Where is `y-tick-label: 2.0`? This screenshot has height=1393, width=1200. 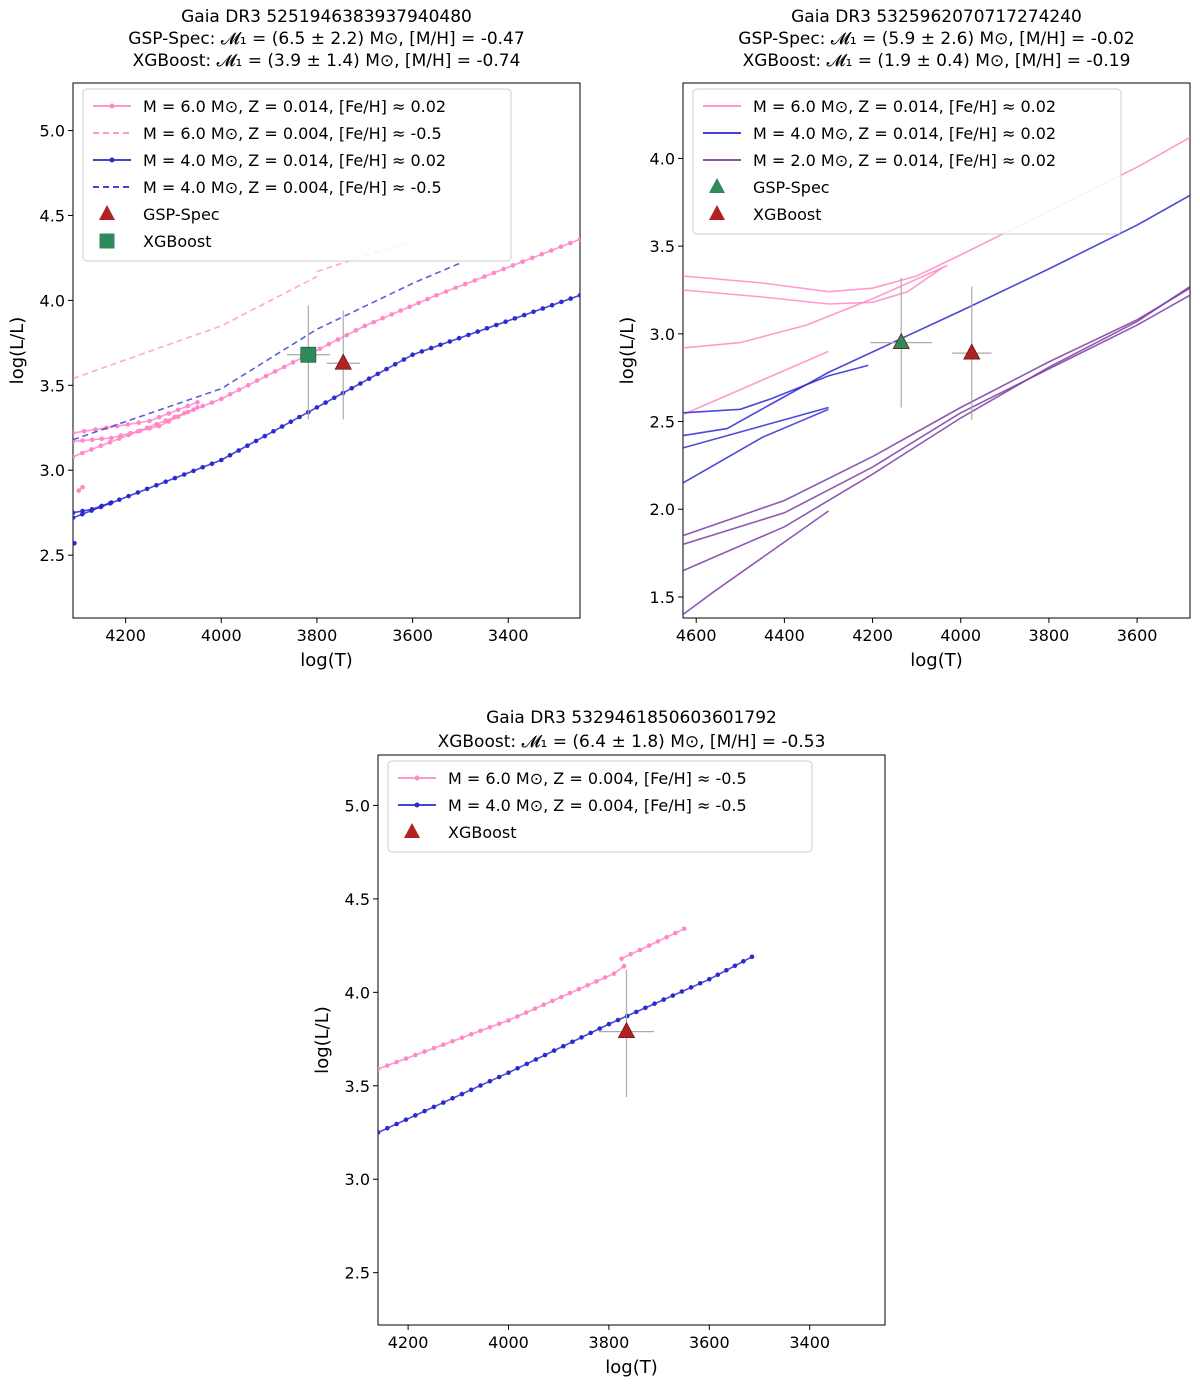 y-tick-label: 2.0 is located at coordinates (662, 509).